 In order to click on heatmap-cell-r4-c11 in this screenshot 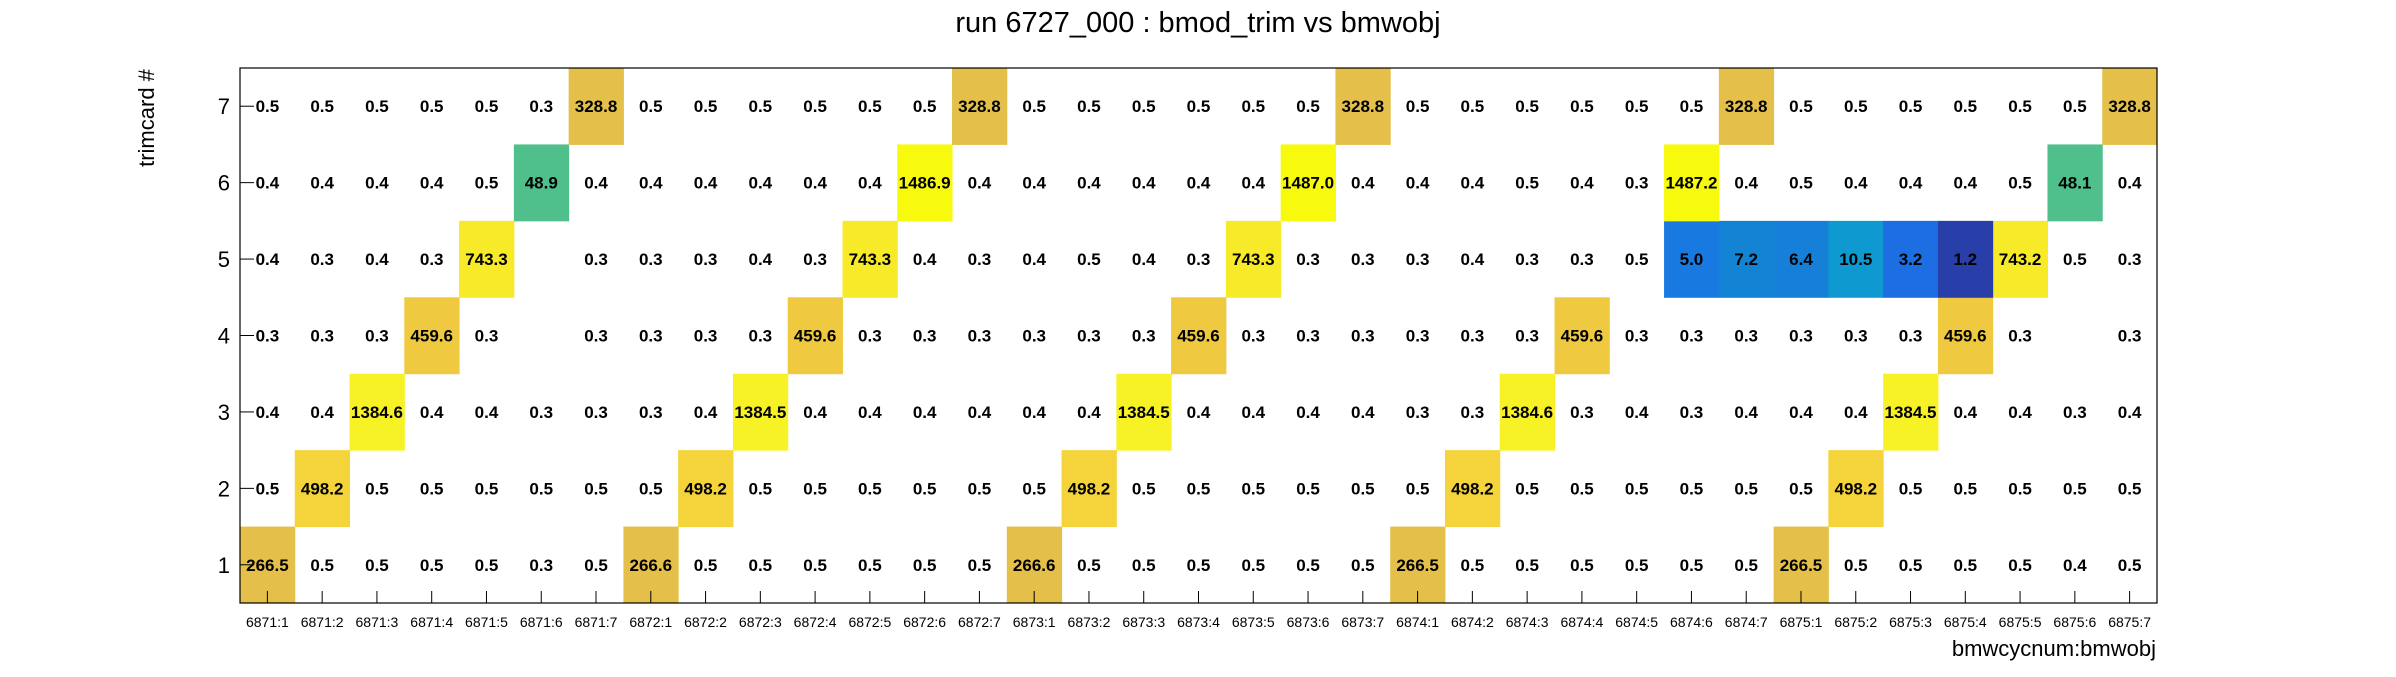, I will do `click(815, 336)`.